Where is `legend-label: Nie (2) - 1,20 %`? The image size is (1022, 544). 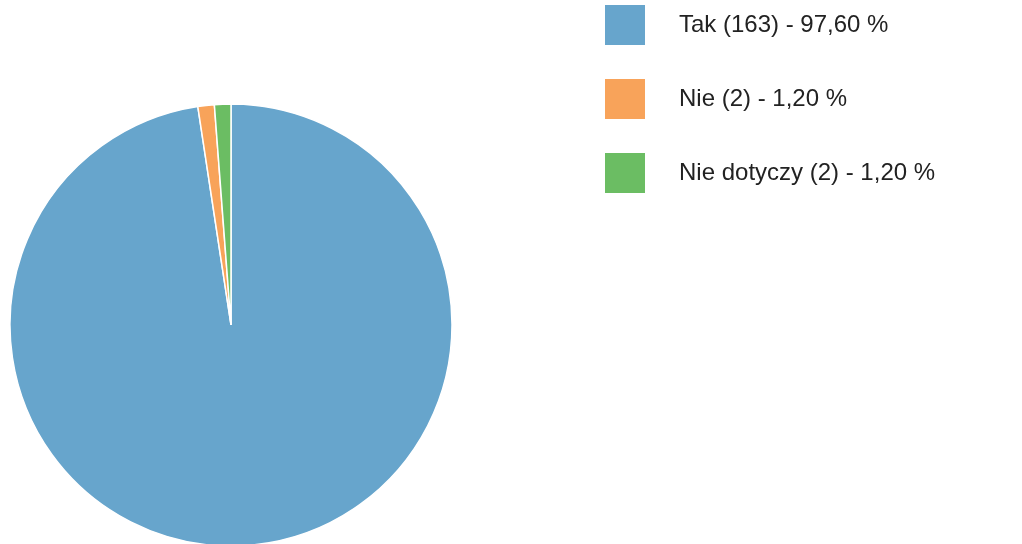
legend-label: Nie (2) - 1,20 % is located at coordinates (763, 97).